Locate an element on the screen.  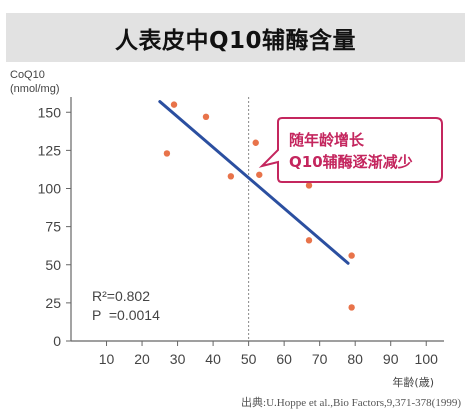
x-tick-label: 100 is located at coordinates (427, 359).